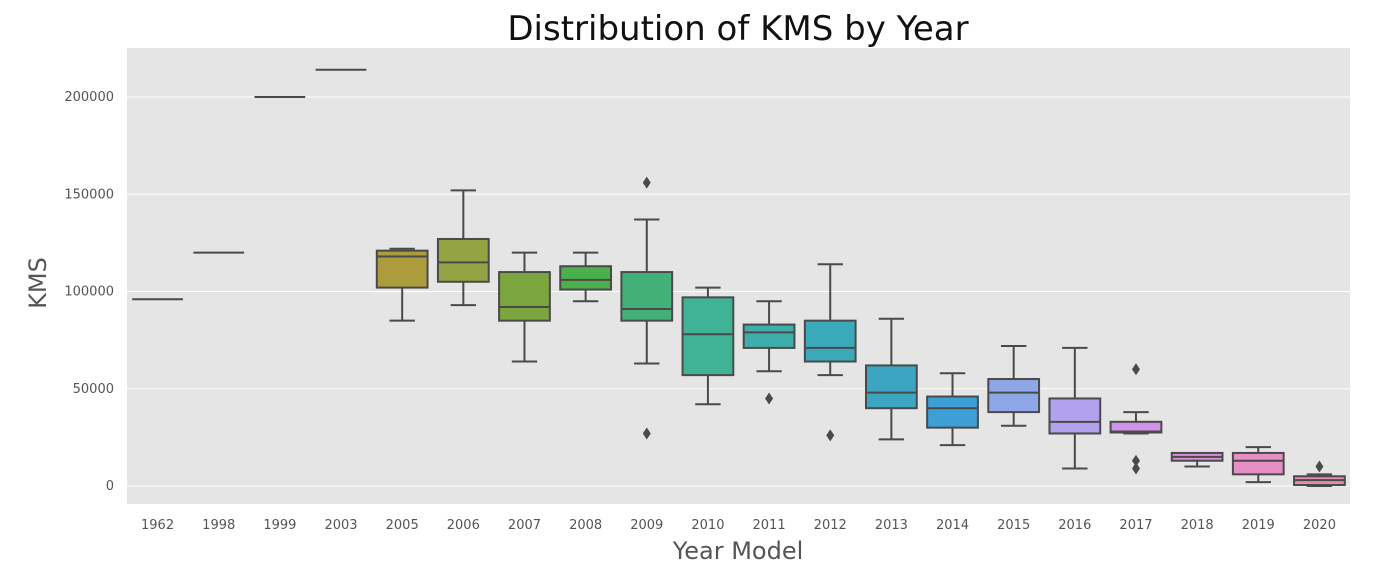 This screenshot has width=1377, height=583. I want to click on x-tick-label: 1998, so click(218, 525).